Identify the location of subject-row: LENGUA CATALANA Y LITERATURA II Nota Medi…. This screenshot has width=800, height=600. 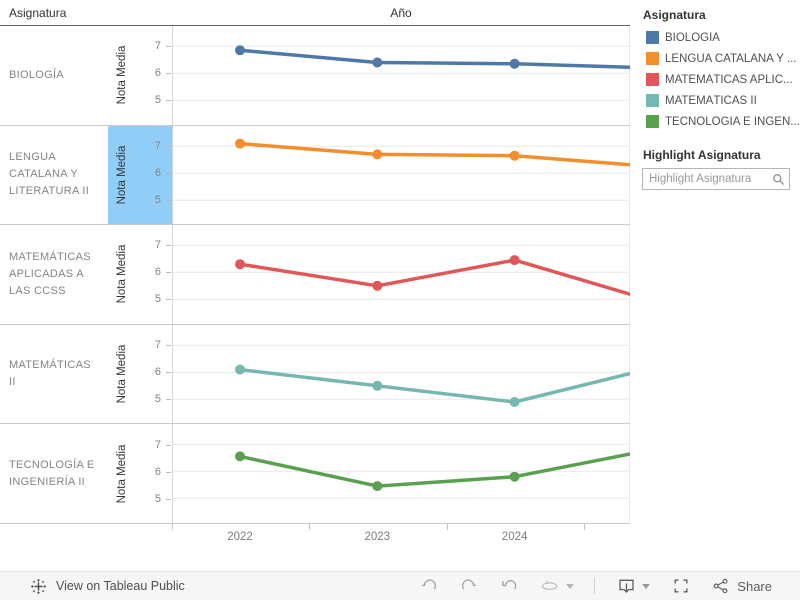
(315, 175).